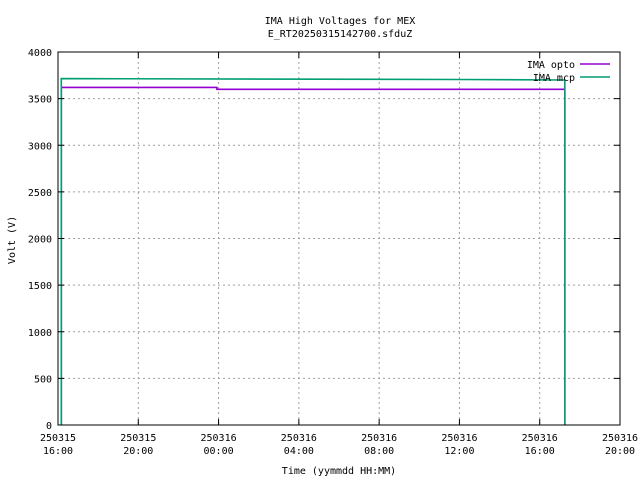 This screenshot has height=480, width=640. I want to click on legend-label-2: IMA mcp, so click(554, 78).